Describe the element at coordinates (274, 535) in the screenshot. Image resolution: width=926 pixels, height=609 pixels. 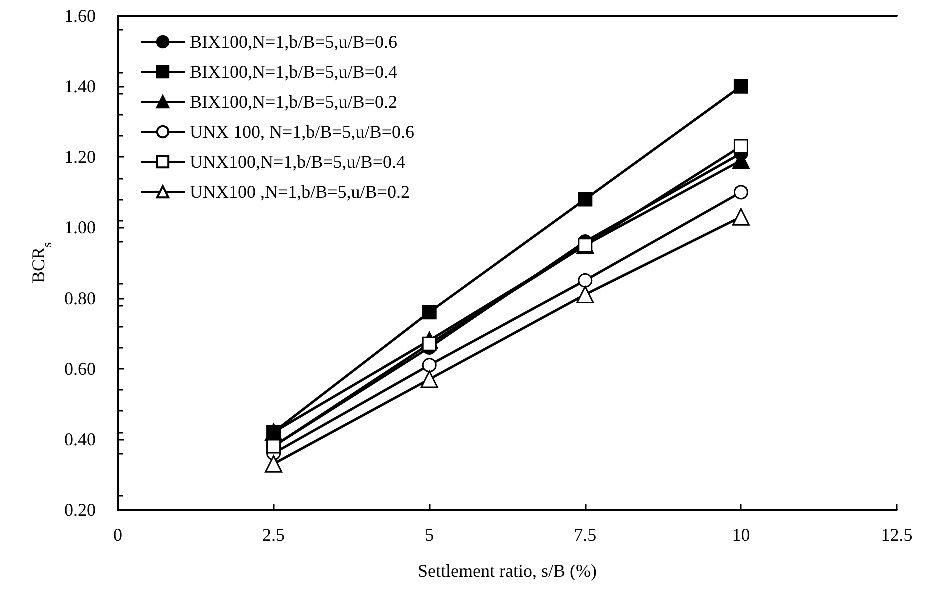
I see `x-tick-label: 2.5` at that location.